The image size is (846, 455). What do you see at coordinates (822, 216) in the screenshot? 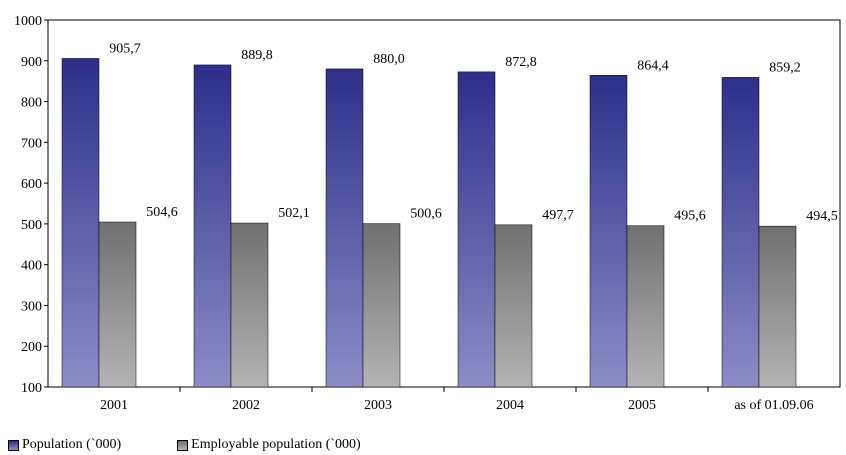
I see `data-label-employable: 494,5` at bounding box center [822, 216].